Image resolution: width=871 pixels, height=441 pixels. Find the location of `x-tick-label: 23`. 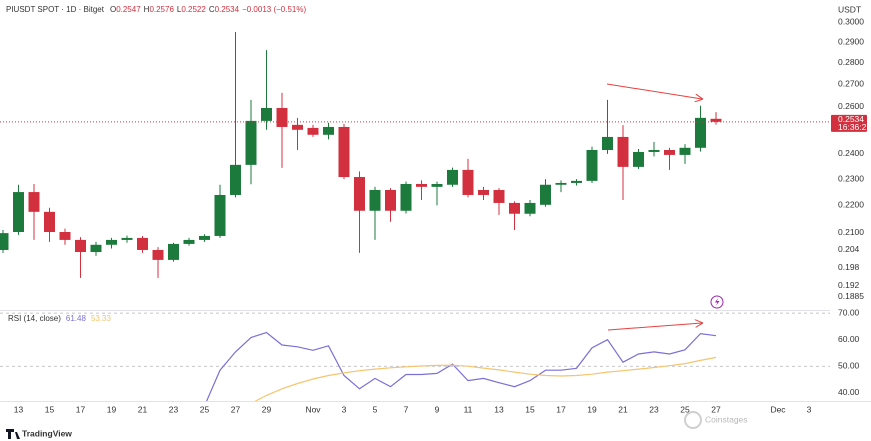

x-tick-label: 23 is located at coordinates (654, 409).